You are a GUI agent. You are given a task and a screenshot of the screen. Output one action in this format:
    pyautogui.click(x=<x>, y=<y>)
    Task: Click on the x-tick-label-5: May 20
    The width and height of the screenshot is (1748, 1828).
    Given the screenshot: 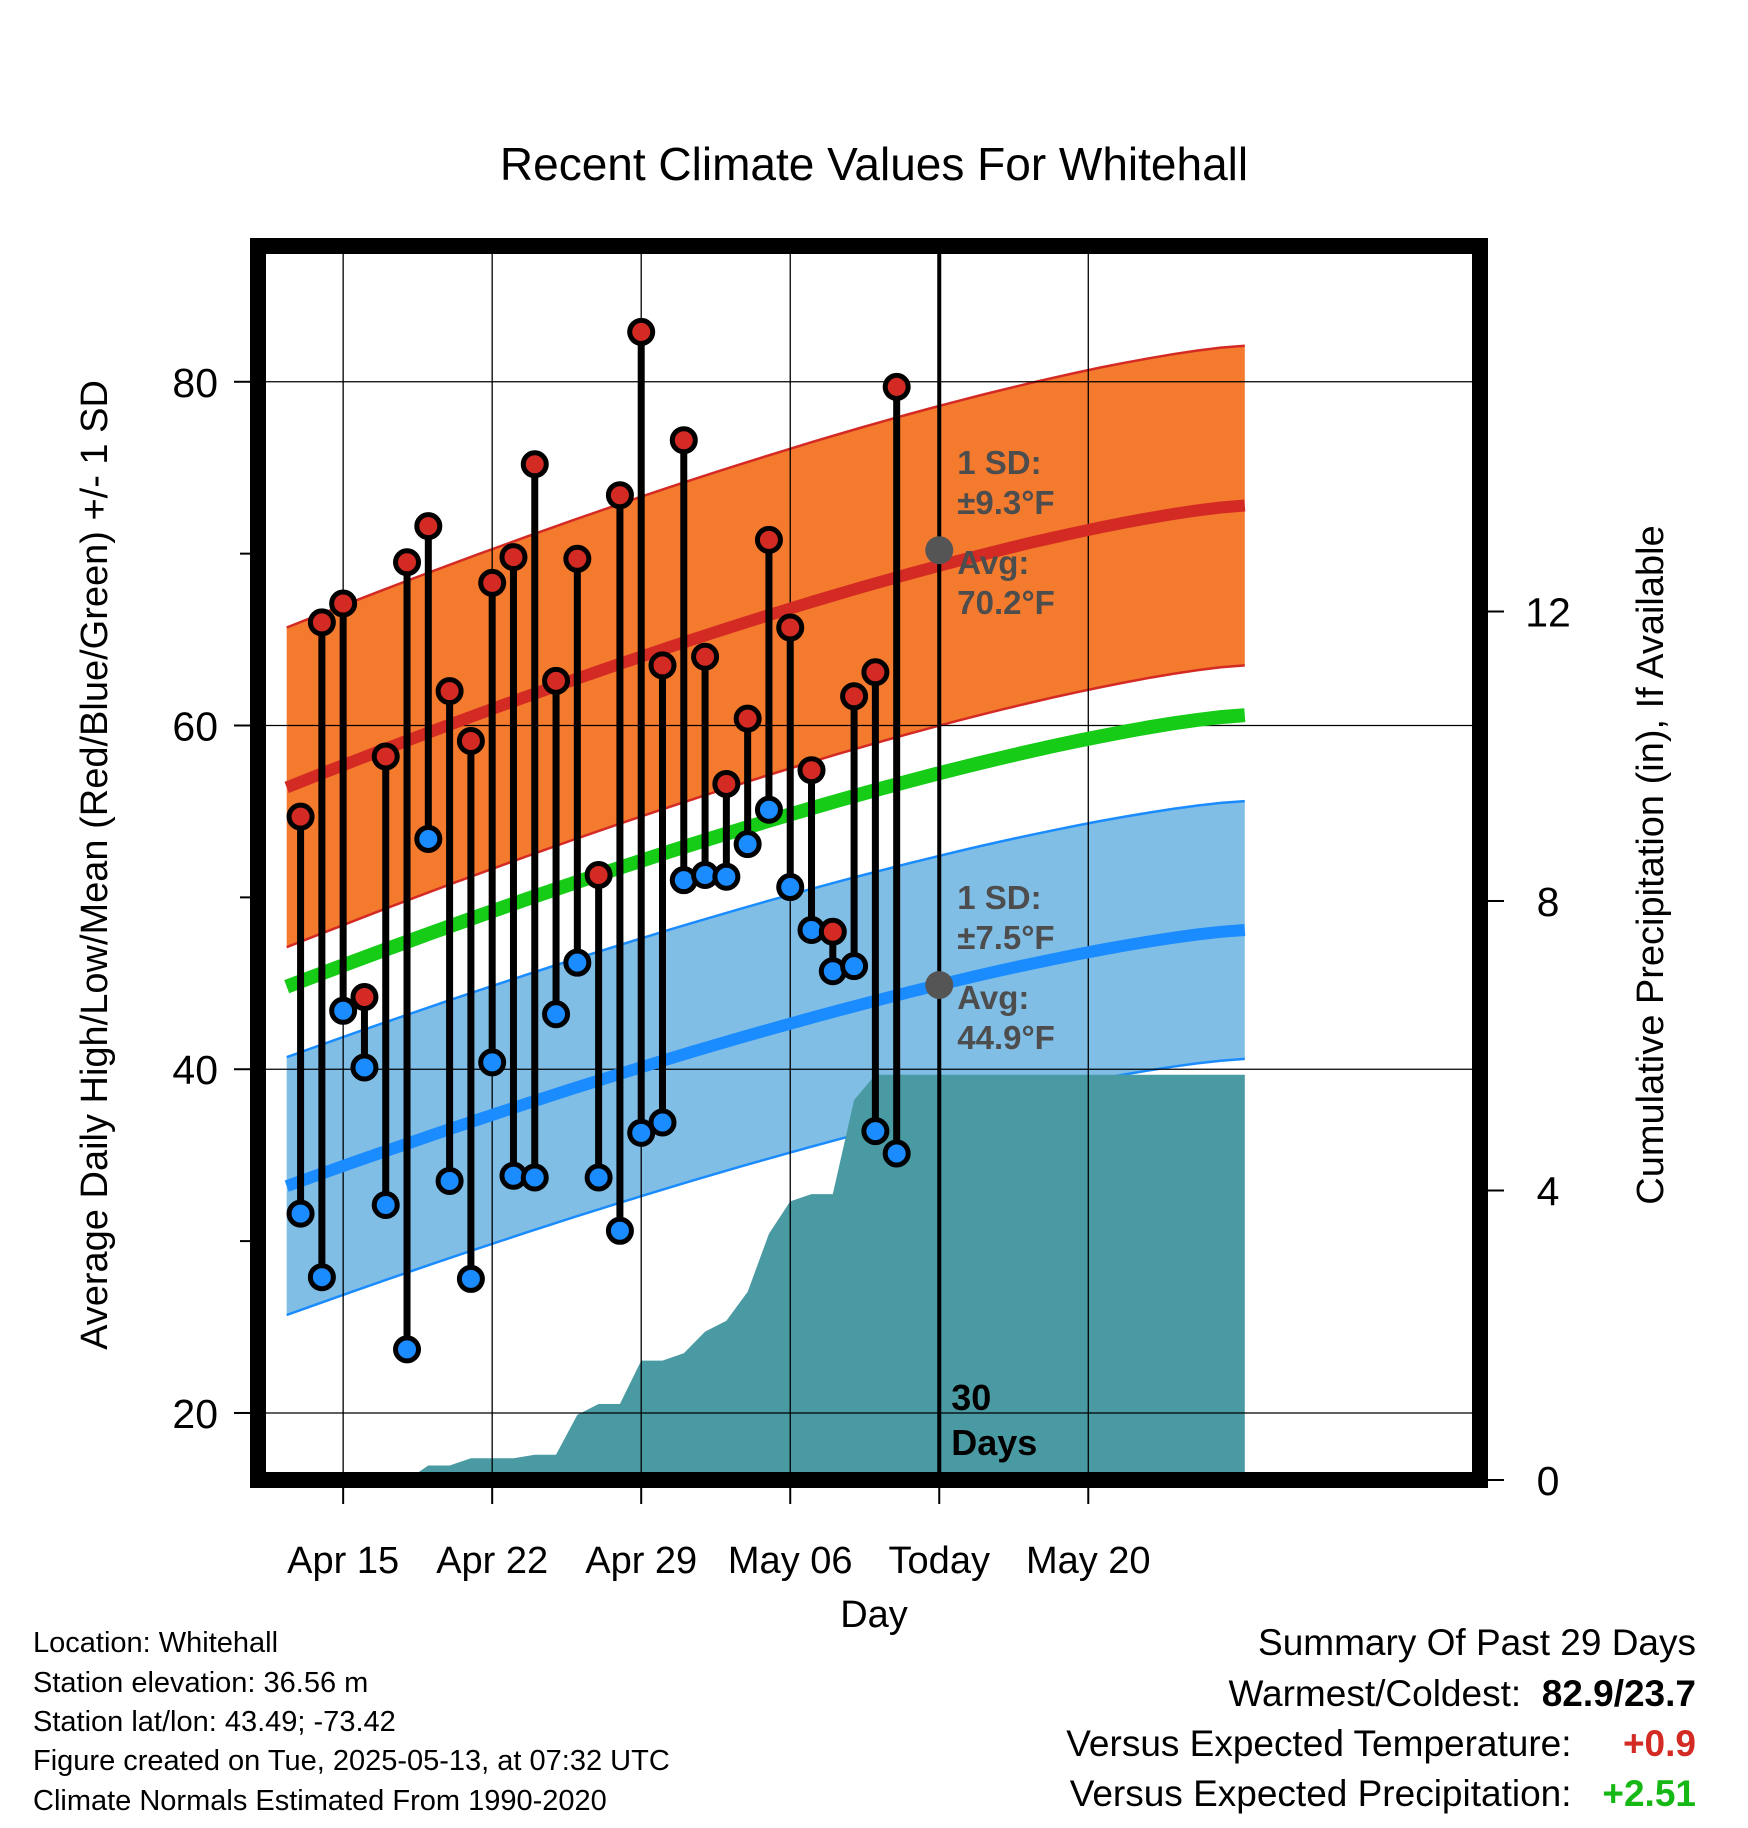 What is the action you would take?
    pyautogui.click(x=1088, y=1561)
    